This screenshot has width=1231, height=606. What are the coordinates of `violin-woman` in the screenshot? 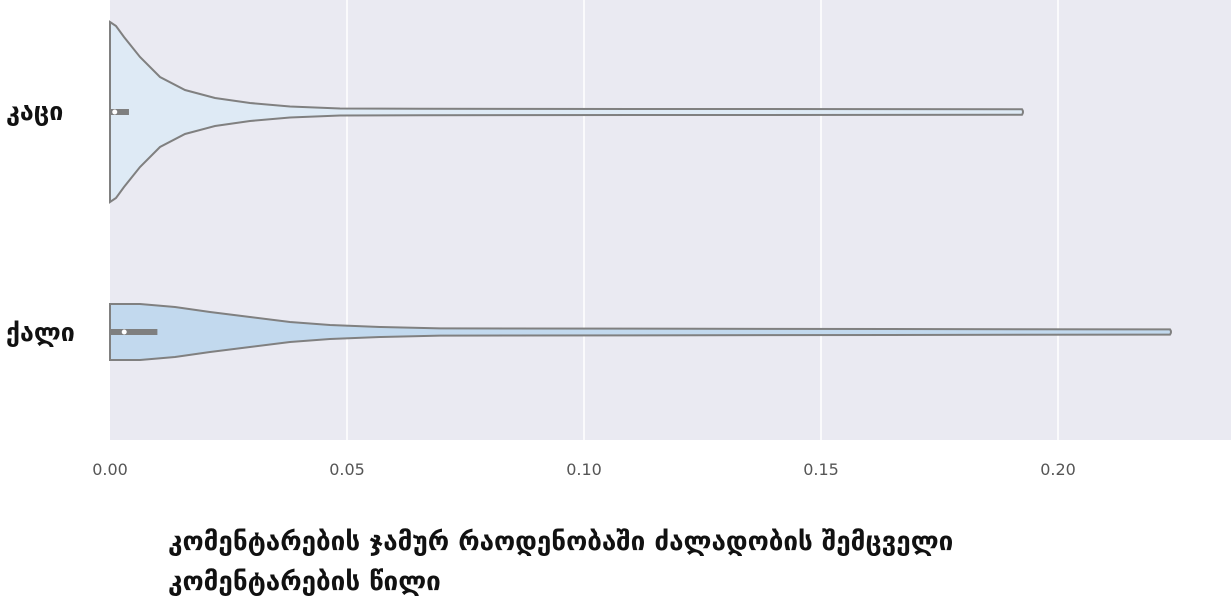 It's located at (640, 332).